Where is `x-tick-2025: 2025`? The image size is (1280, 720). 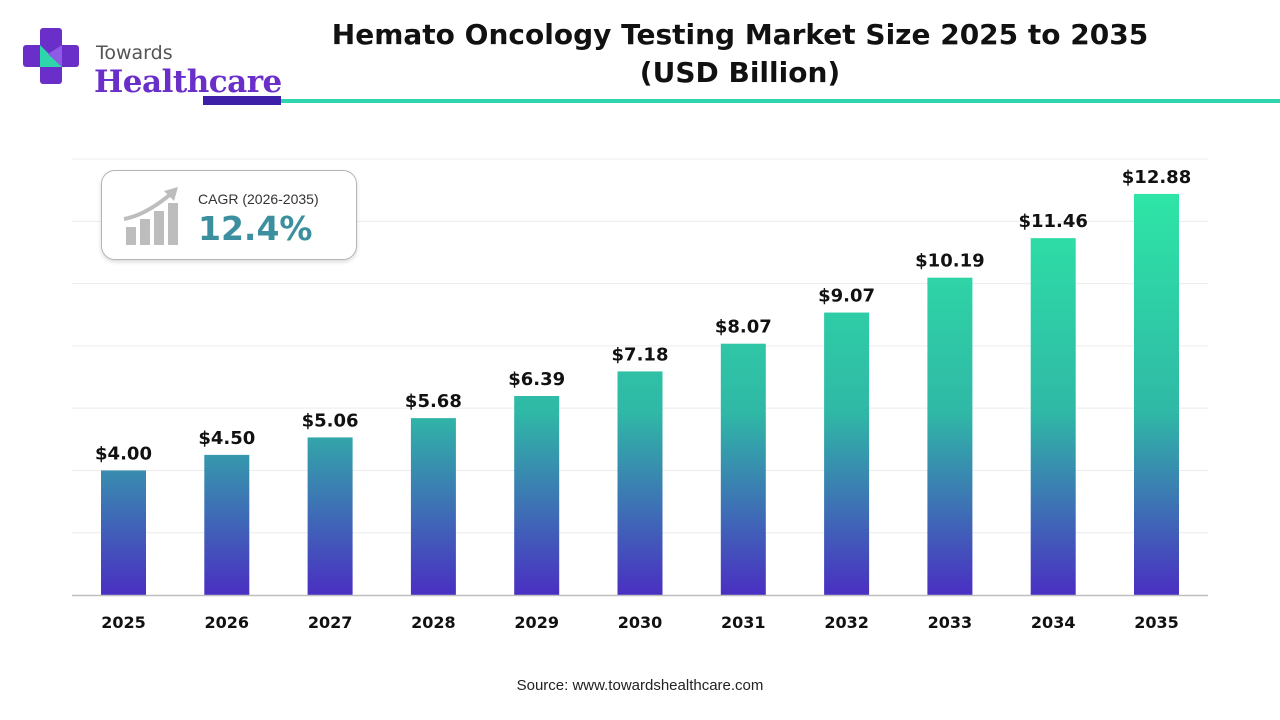
x-tick-2025: 2025 is located at coordinates (123, 622).